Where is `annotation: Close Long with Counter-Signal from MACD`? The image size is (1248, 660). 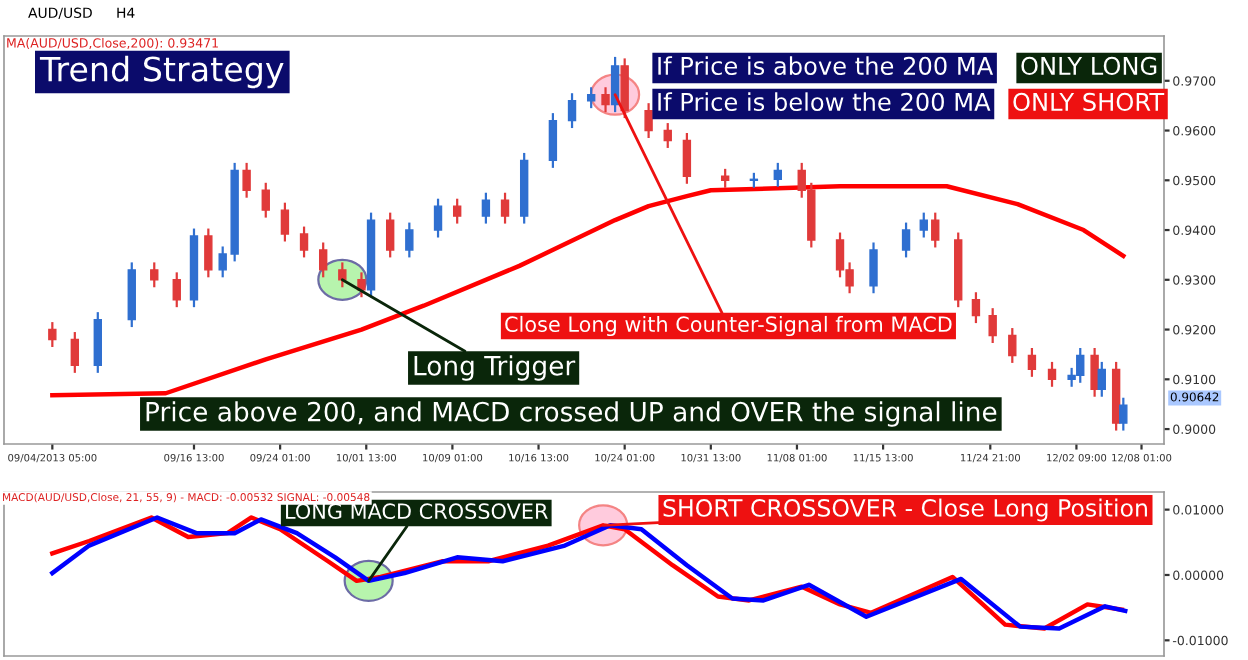
annotation: Close Long with Counter-Signal from MACD is located at coordinates (728, 326).